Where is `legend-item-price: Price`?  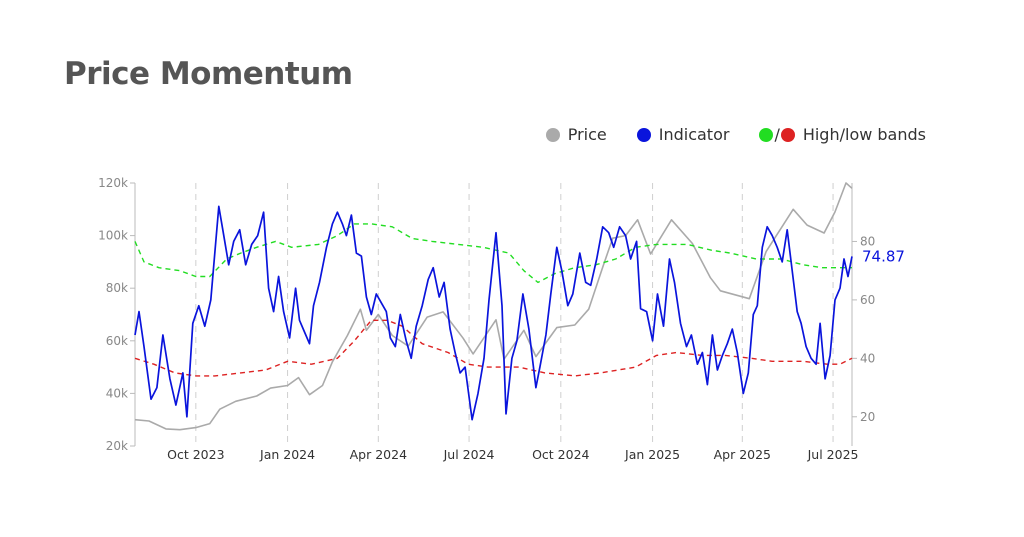 legend-item-price: Price is located at coordinates (576, 134).